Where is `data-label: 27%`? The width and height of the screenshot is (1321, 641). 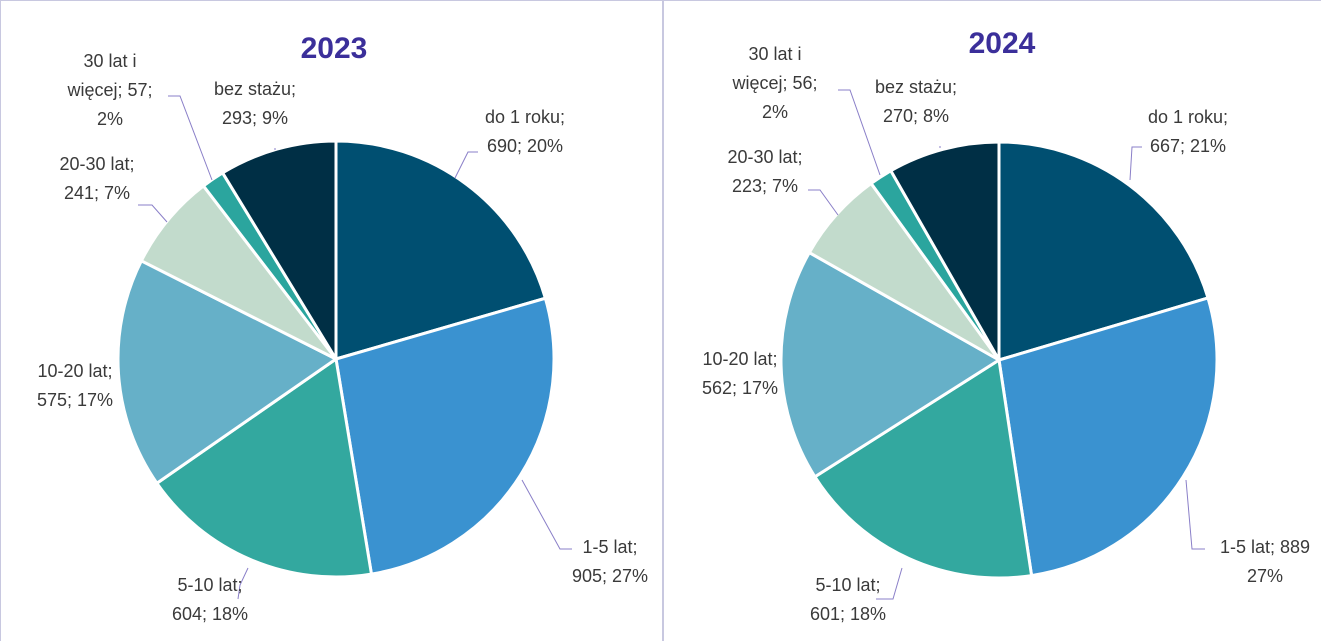 data-label: 27% is located at coordinates (1265, 576).